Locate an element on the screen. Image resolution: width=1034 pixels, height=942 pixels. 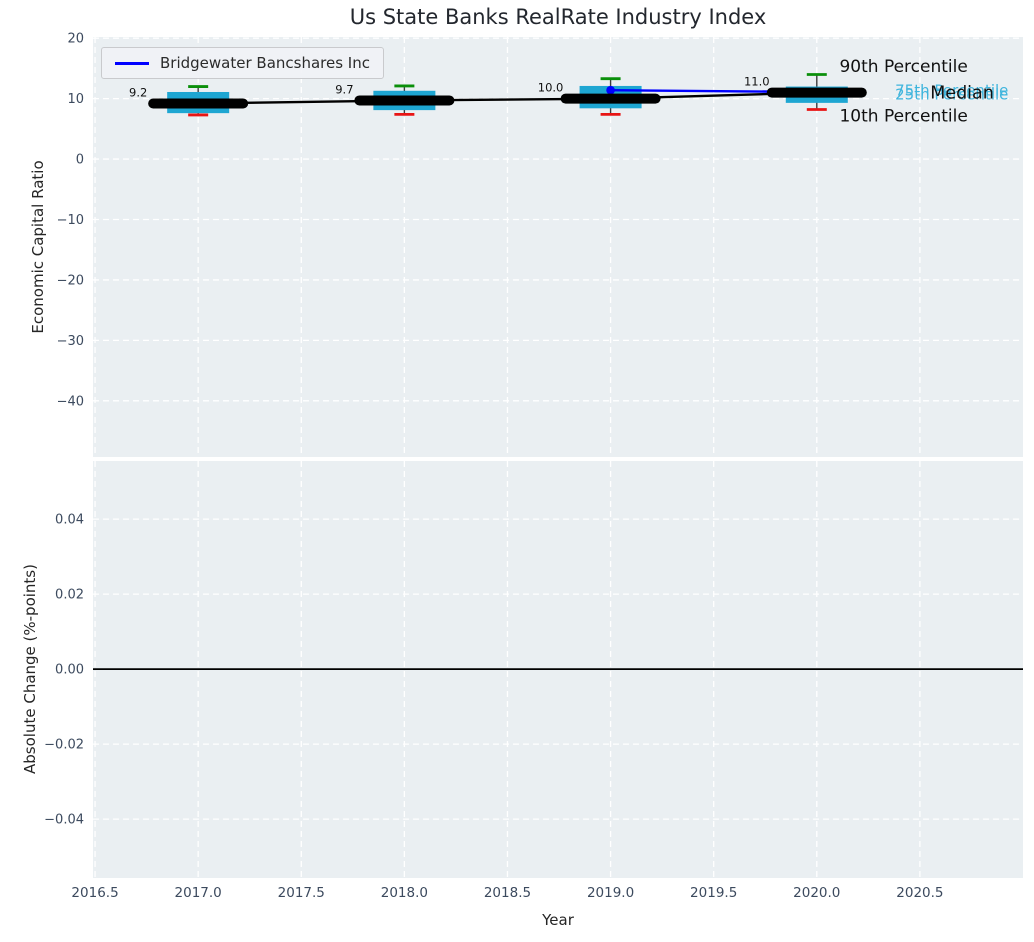
x-axis-label: Year is located at coordinates (558, 920).